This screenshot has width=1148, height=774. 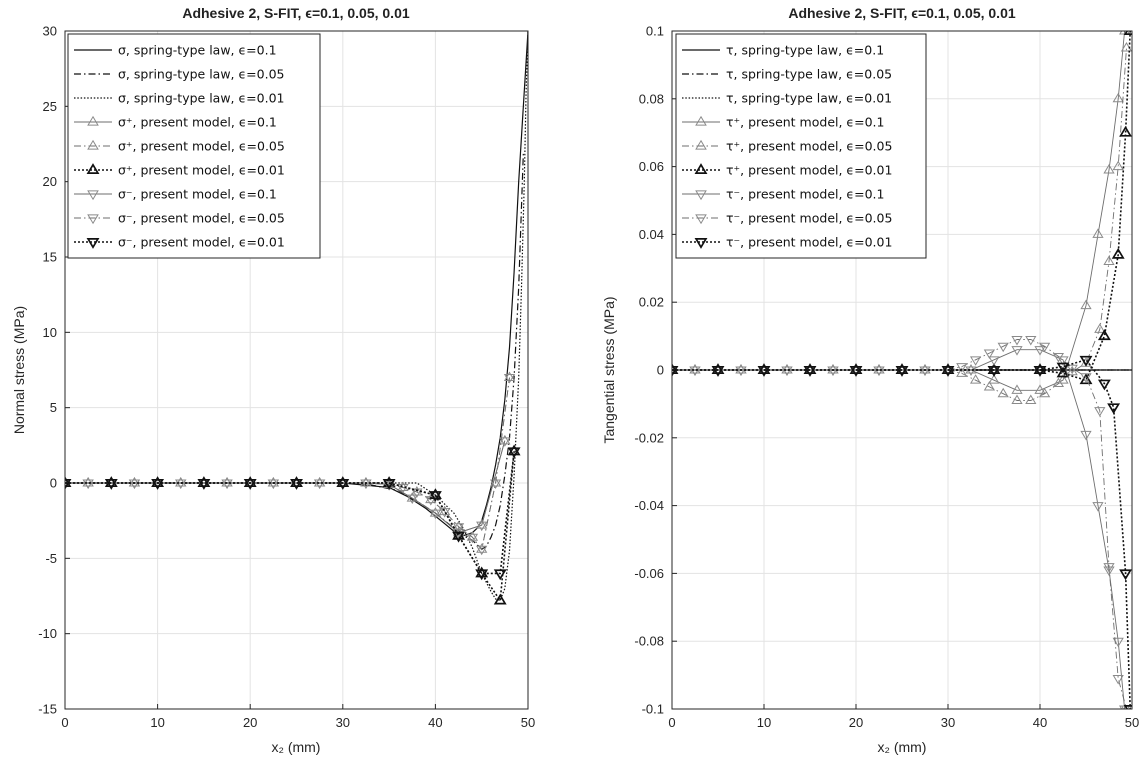 I want to click on y-tick-label: -0.02, so click(x=649, y=437).